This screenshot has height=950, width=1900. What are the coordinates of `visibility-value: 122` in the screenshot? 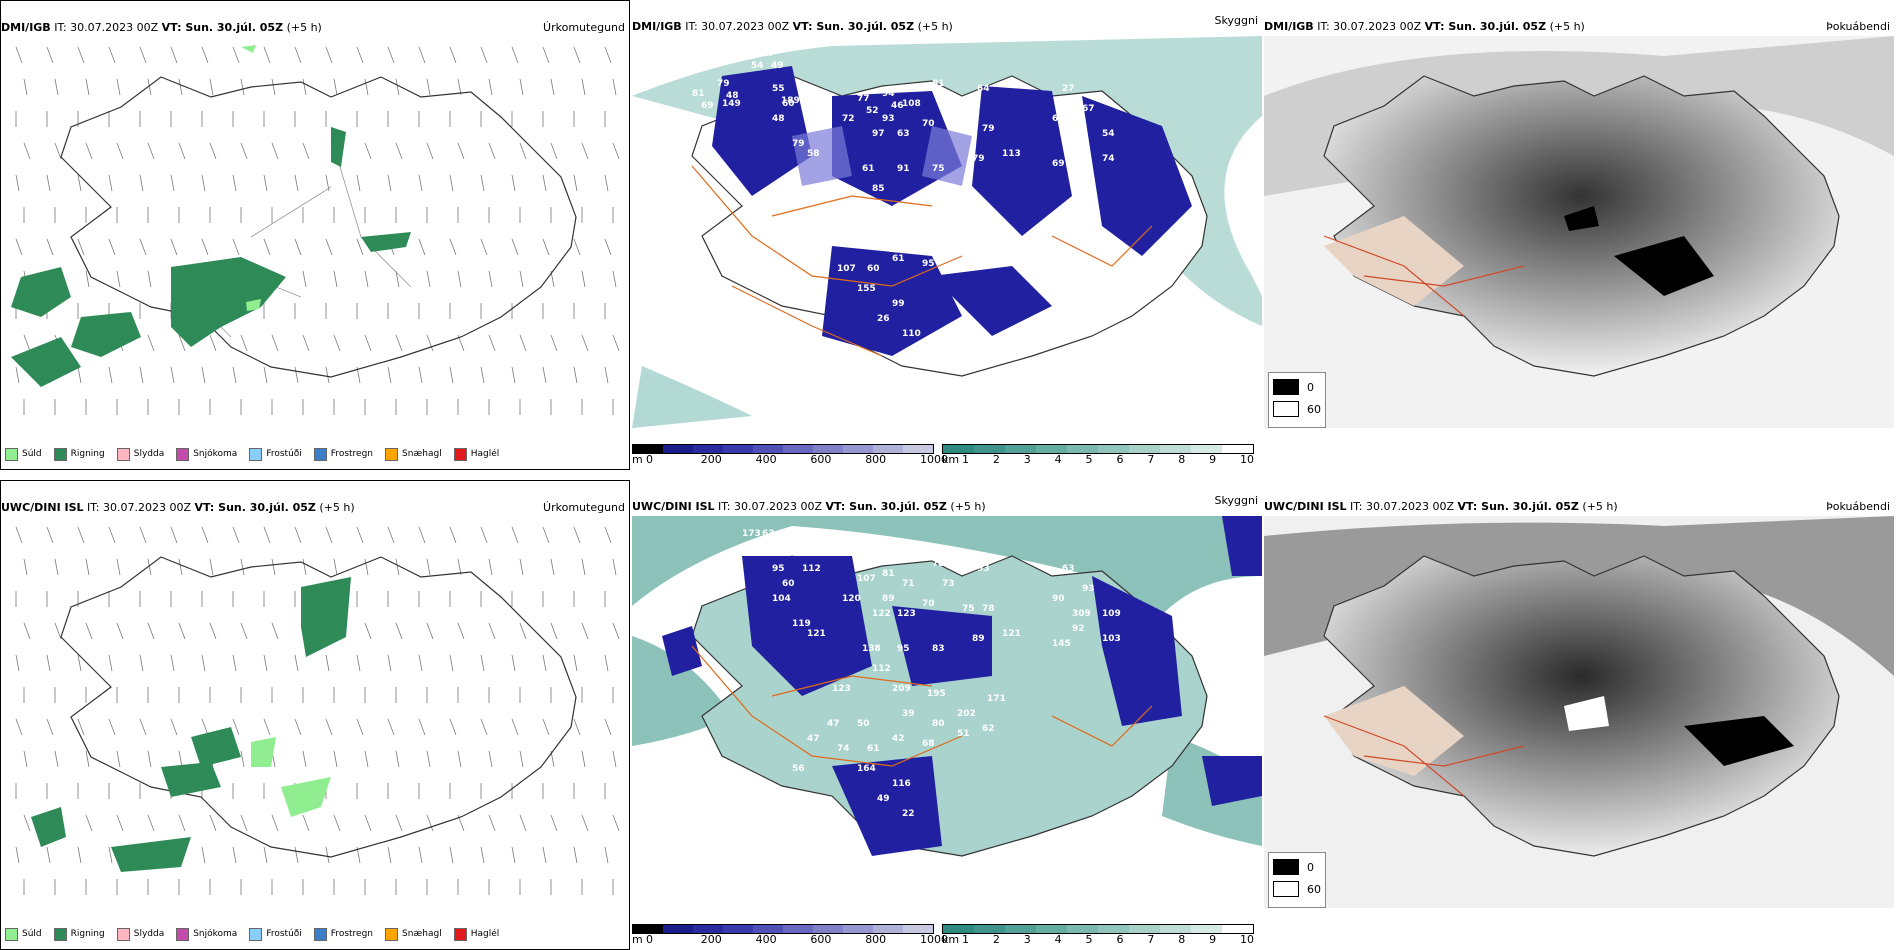 It's located at (881, 614).